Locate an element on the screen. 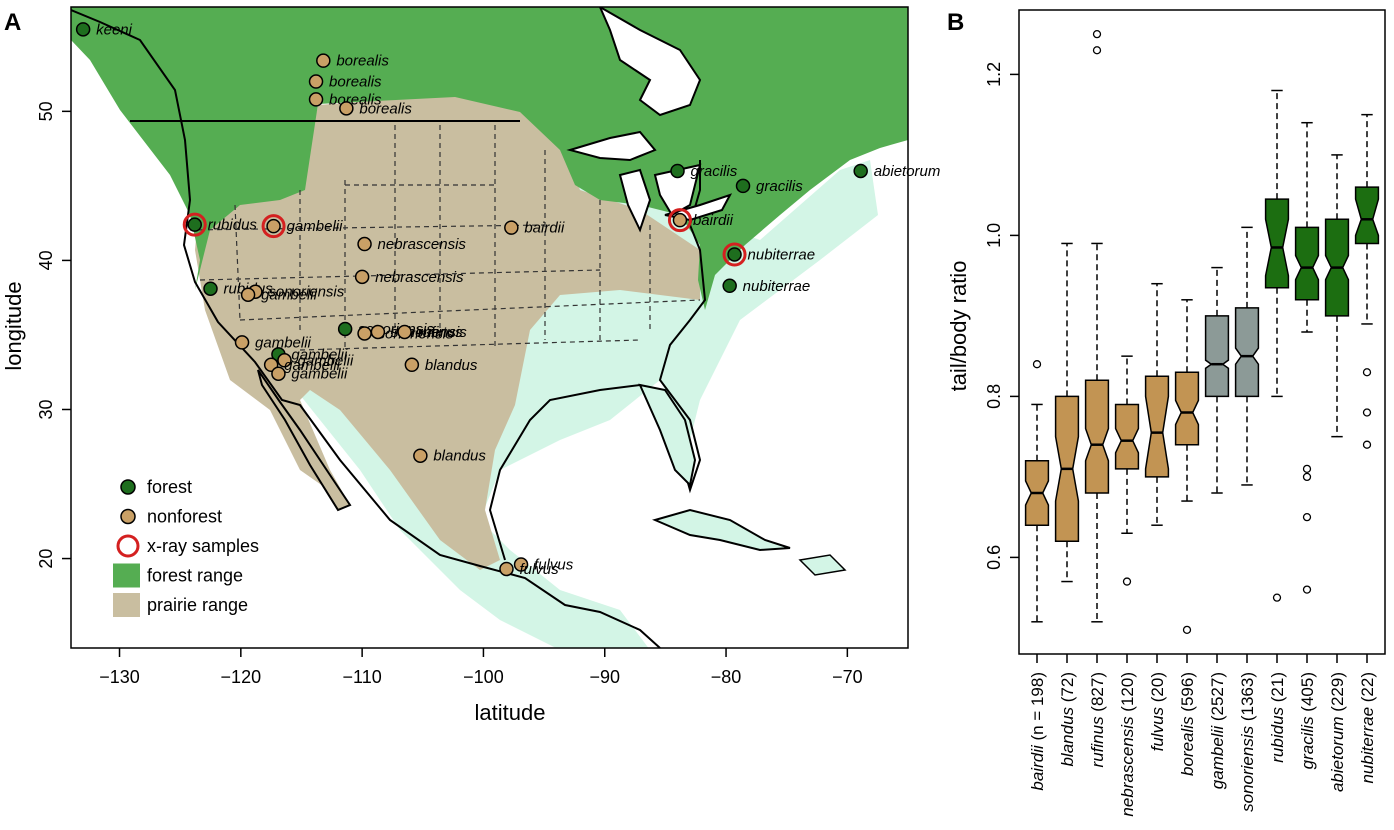 Image resolution: width=1394 pixels, height=830 pixels. category-n: (n = 198) is located at coordinates (1037, 708).